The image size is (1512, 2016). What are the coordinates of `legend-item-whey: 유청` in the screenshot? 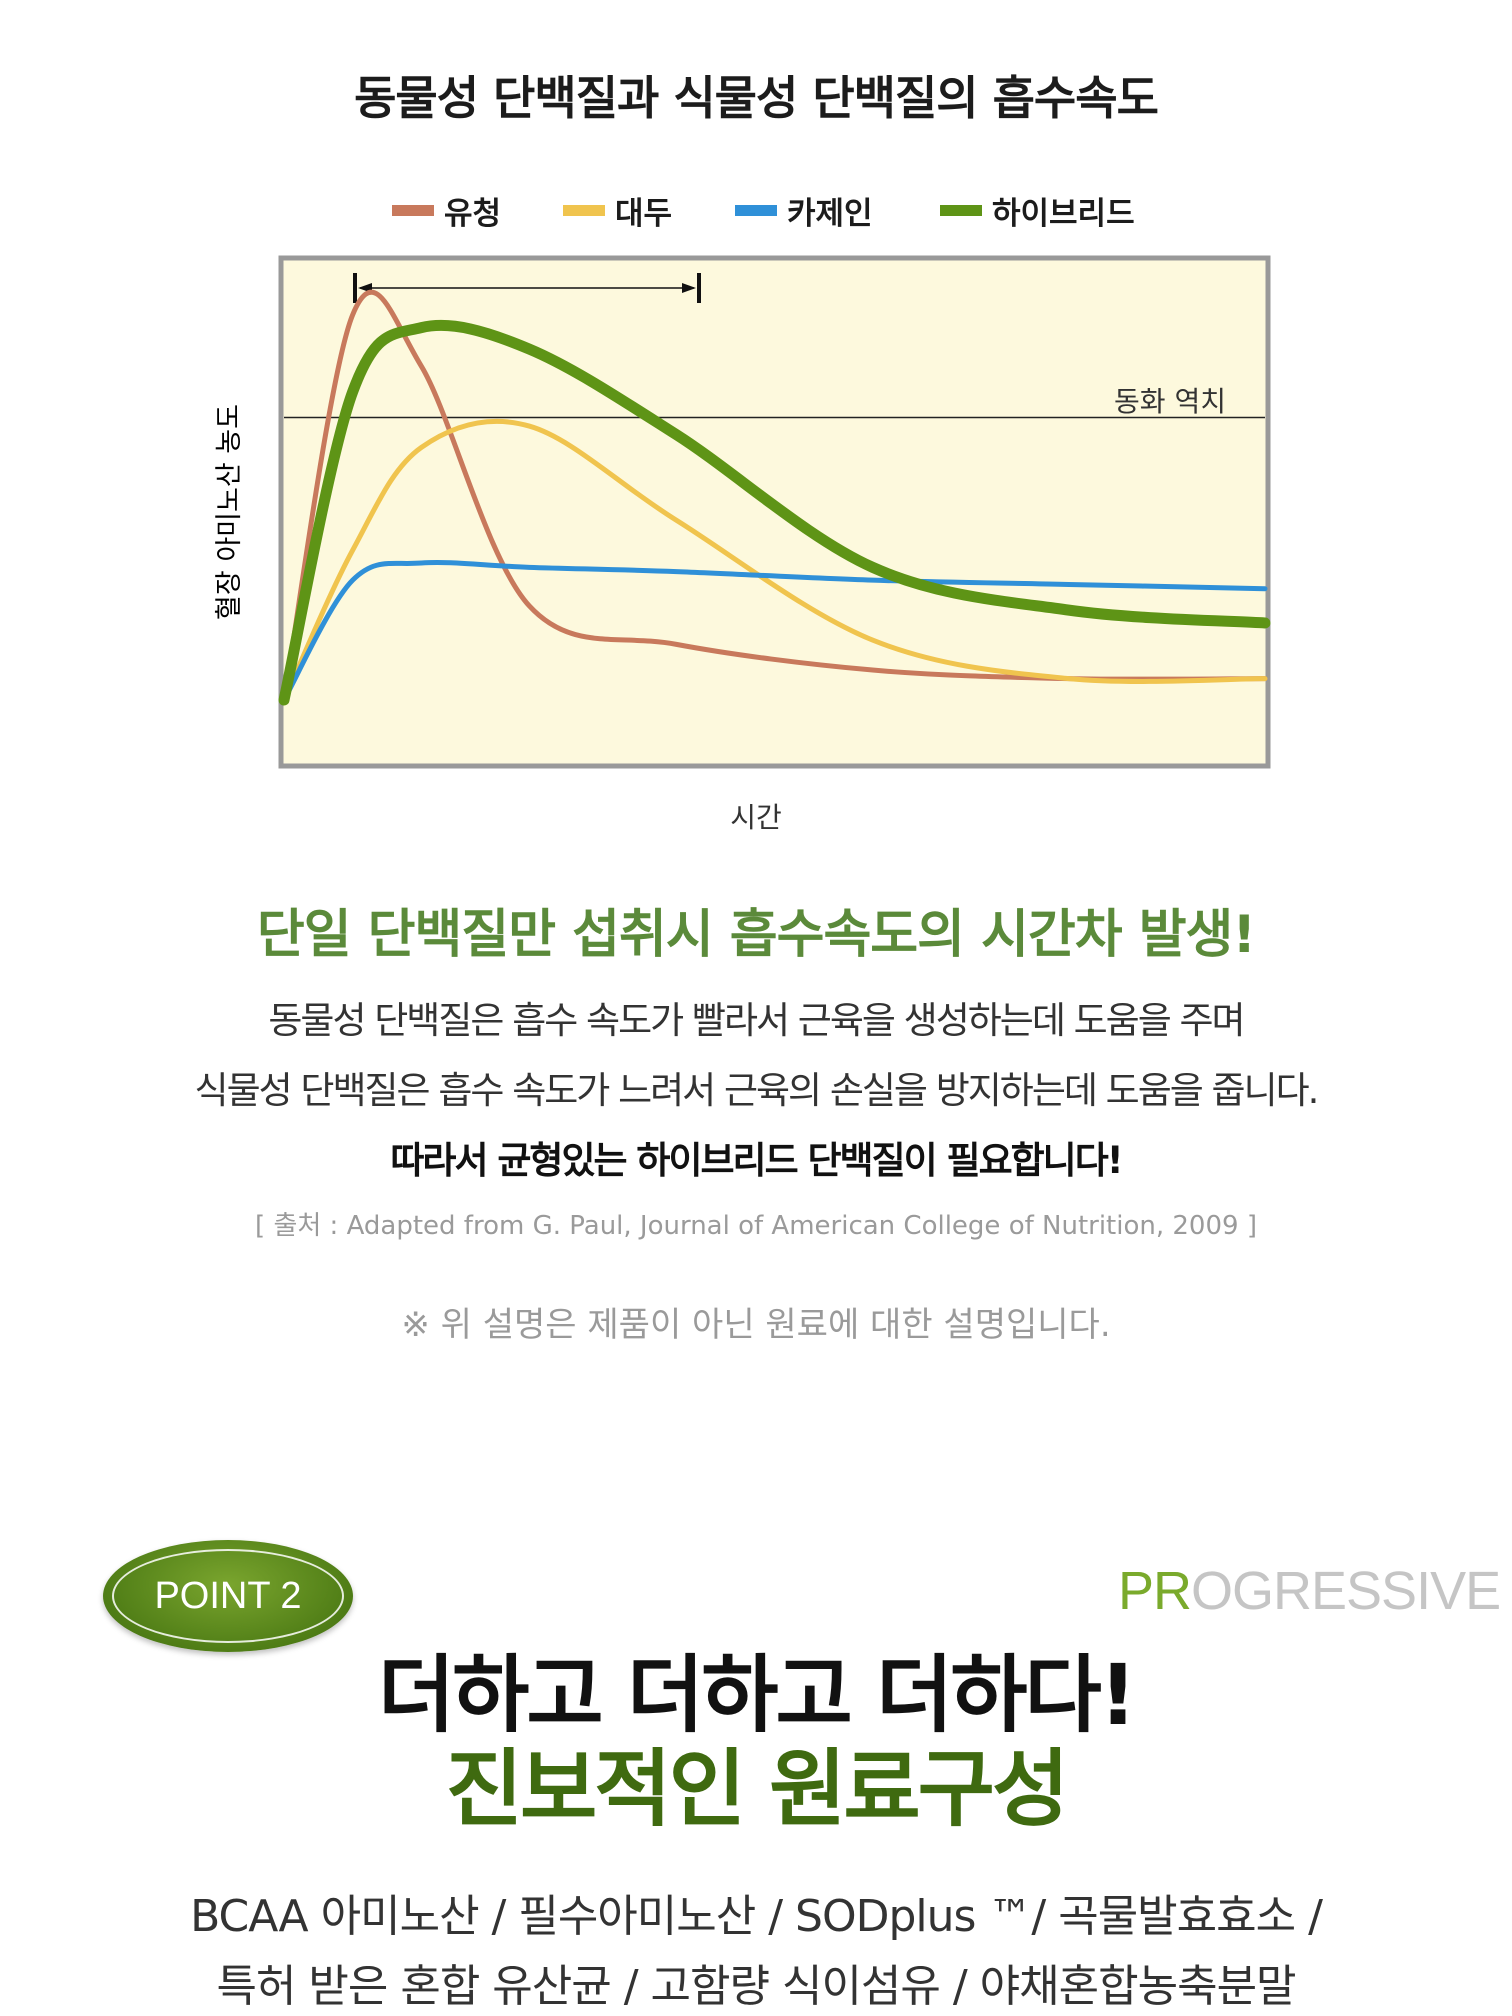 It's located at (446, 210).